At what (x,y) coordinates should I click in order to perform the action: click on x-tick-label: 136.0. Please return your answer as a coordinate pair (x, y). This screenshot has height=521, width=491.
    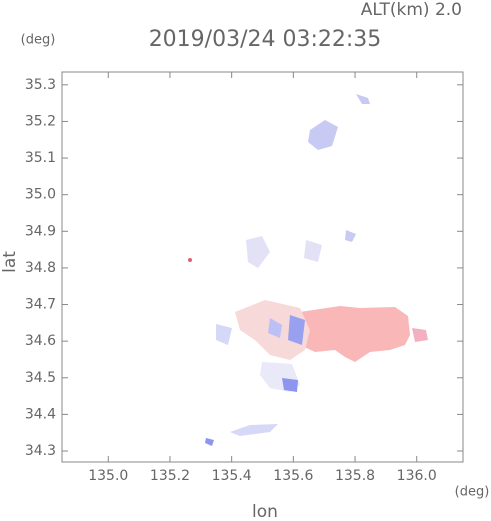
    Looking at the image, I should click on (417, 476).